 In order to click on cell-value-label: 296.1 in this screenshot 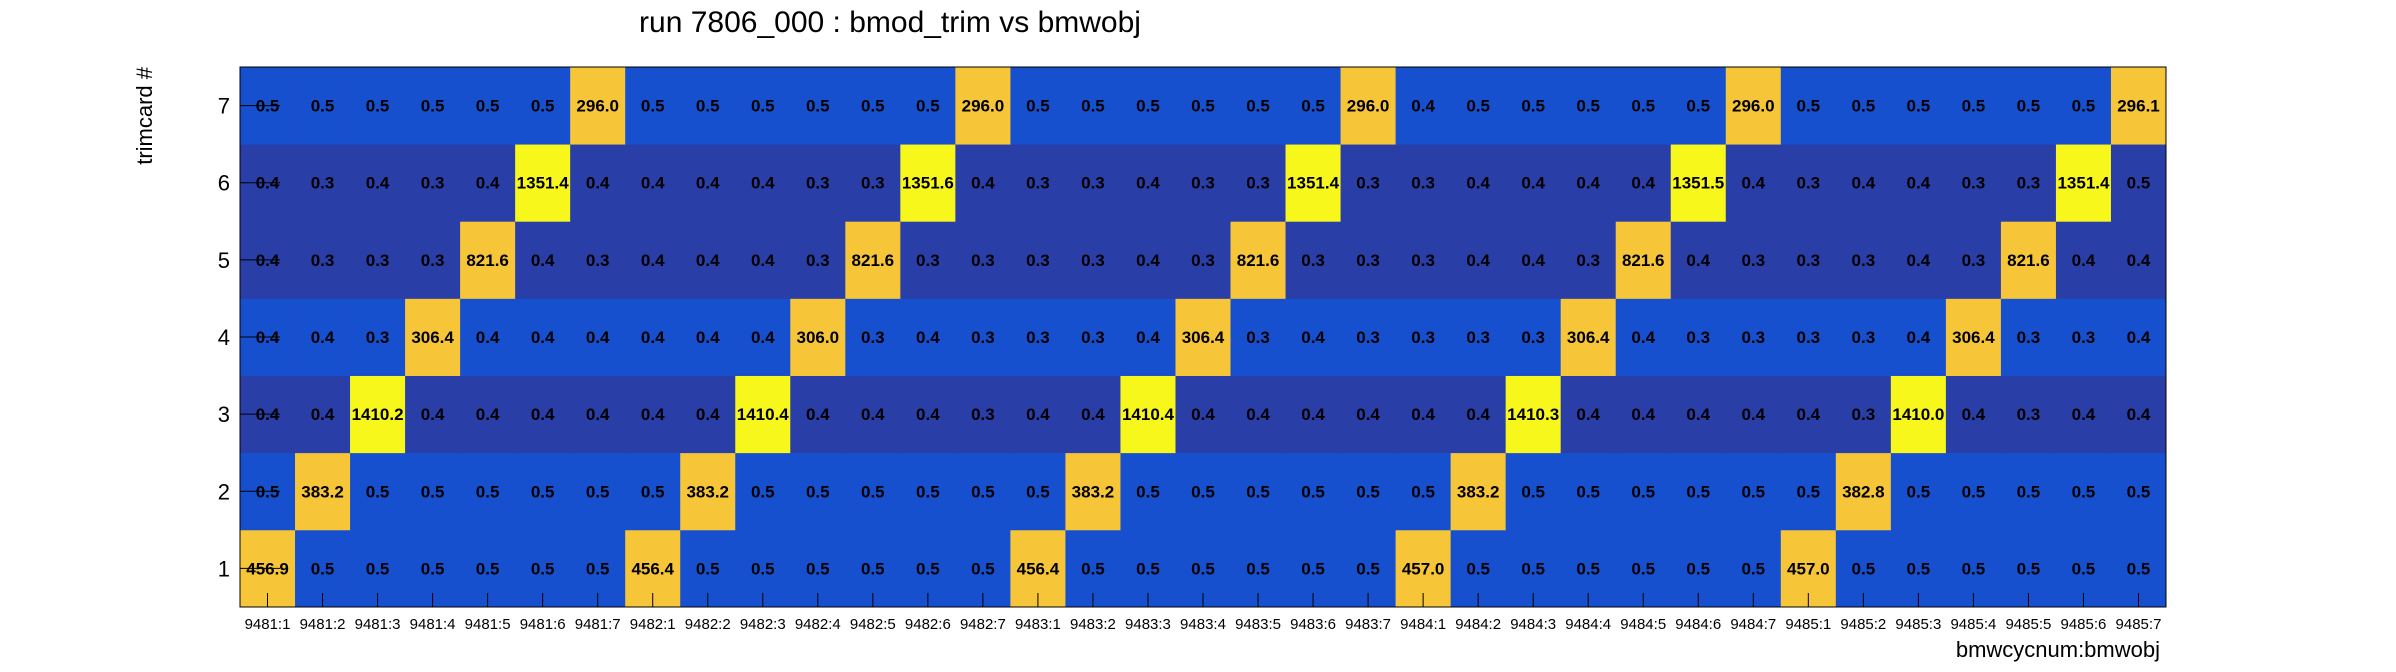, I will do `click(2138, 106)`.